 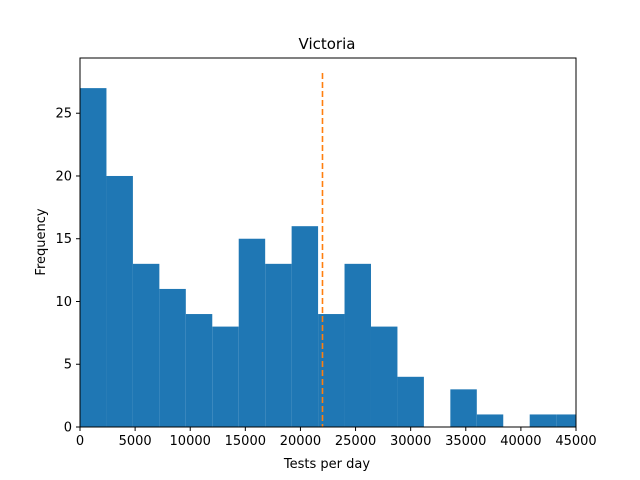 What do you see at coordinates (245, 441) in the screenshot?
I see `x-tick-label: 15000` at bounding box center [245, 441].